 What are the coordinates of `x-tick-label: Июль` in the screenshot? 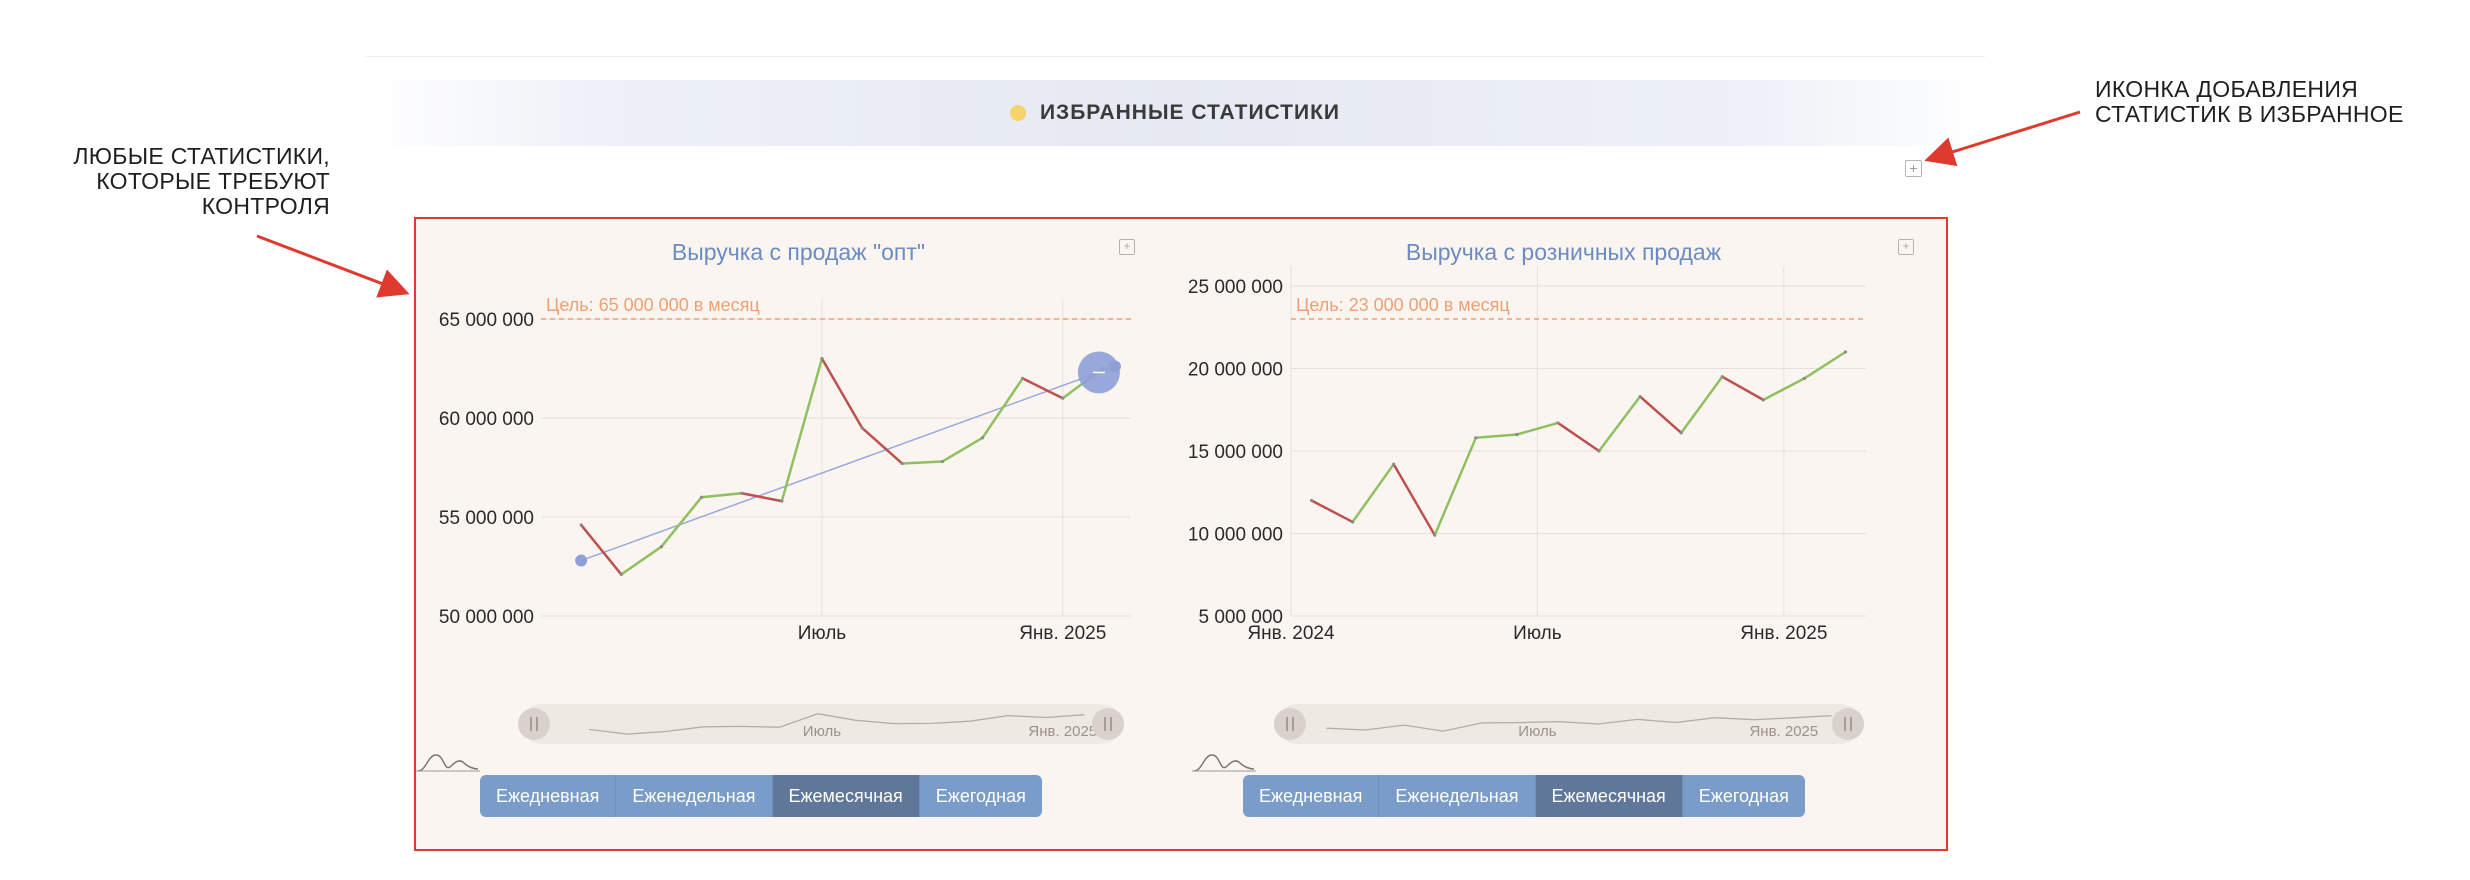 It's located at (822, 633).